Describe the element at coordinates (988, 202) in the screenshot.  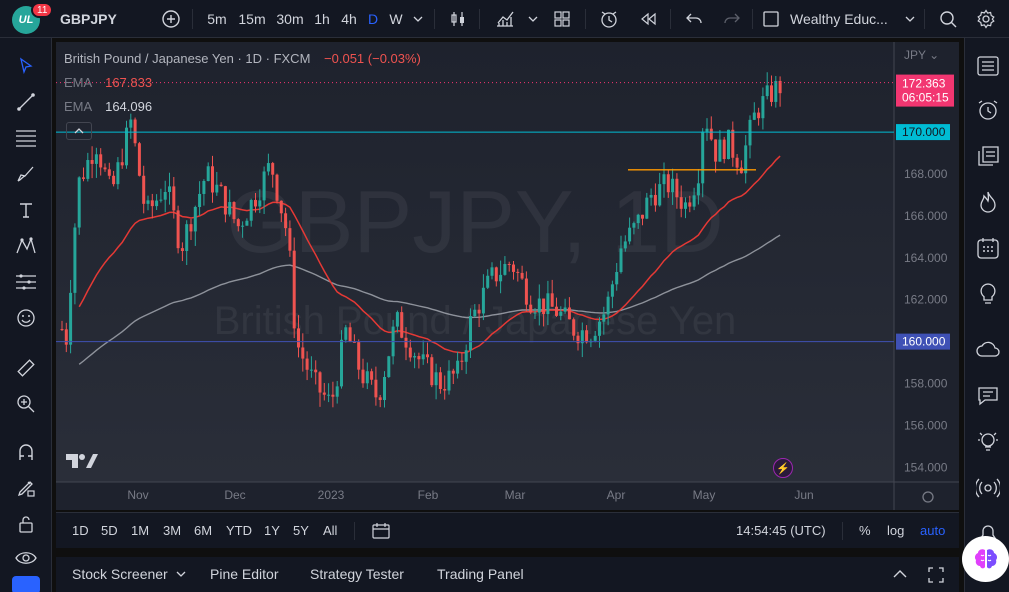
I see `hotlist-flame-icon` at that location.